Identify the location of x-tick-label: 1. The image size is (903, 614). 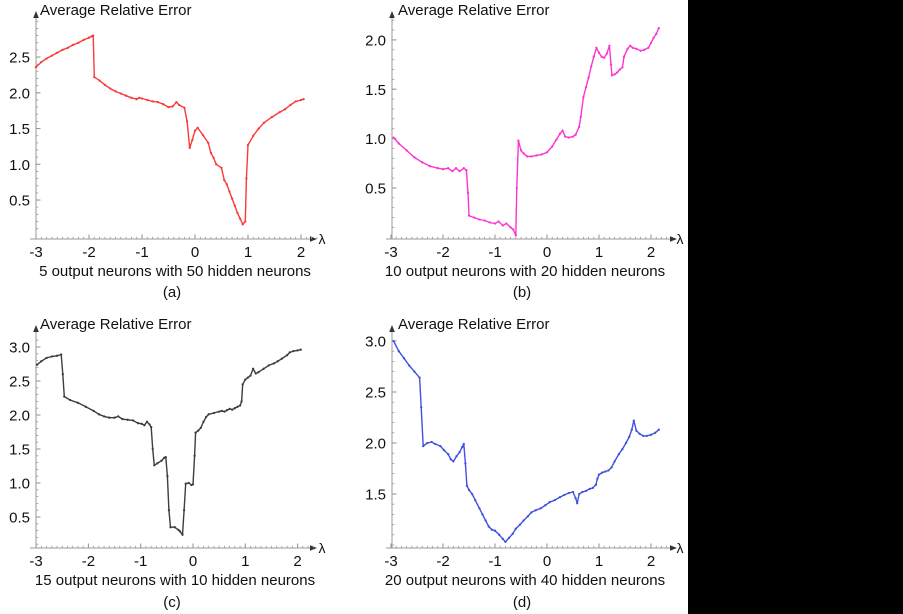
(599, 561).